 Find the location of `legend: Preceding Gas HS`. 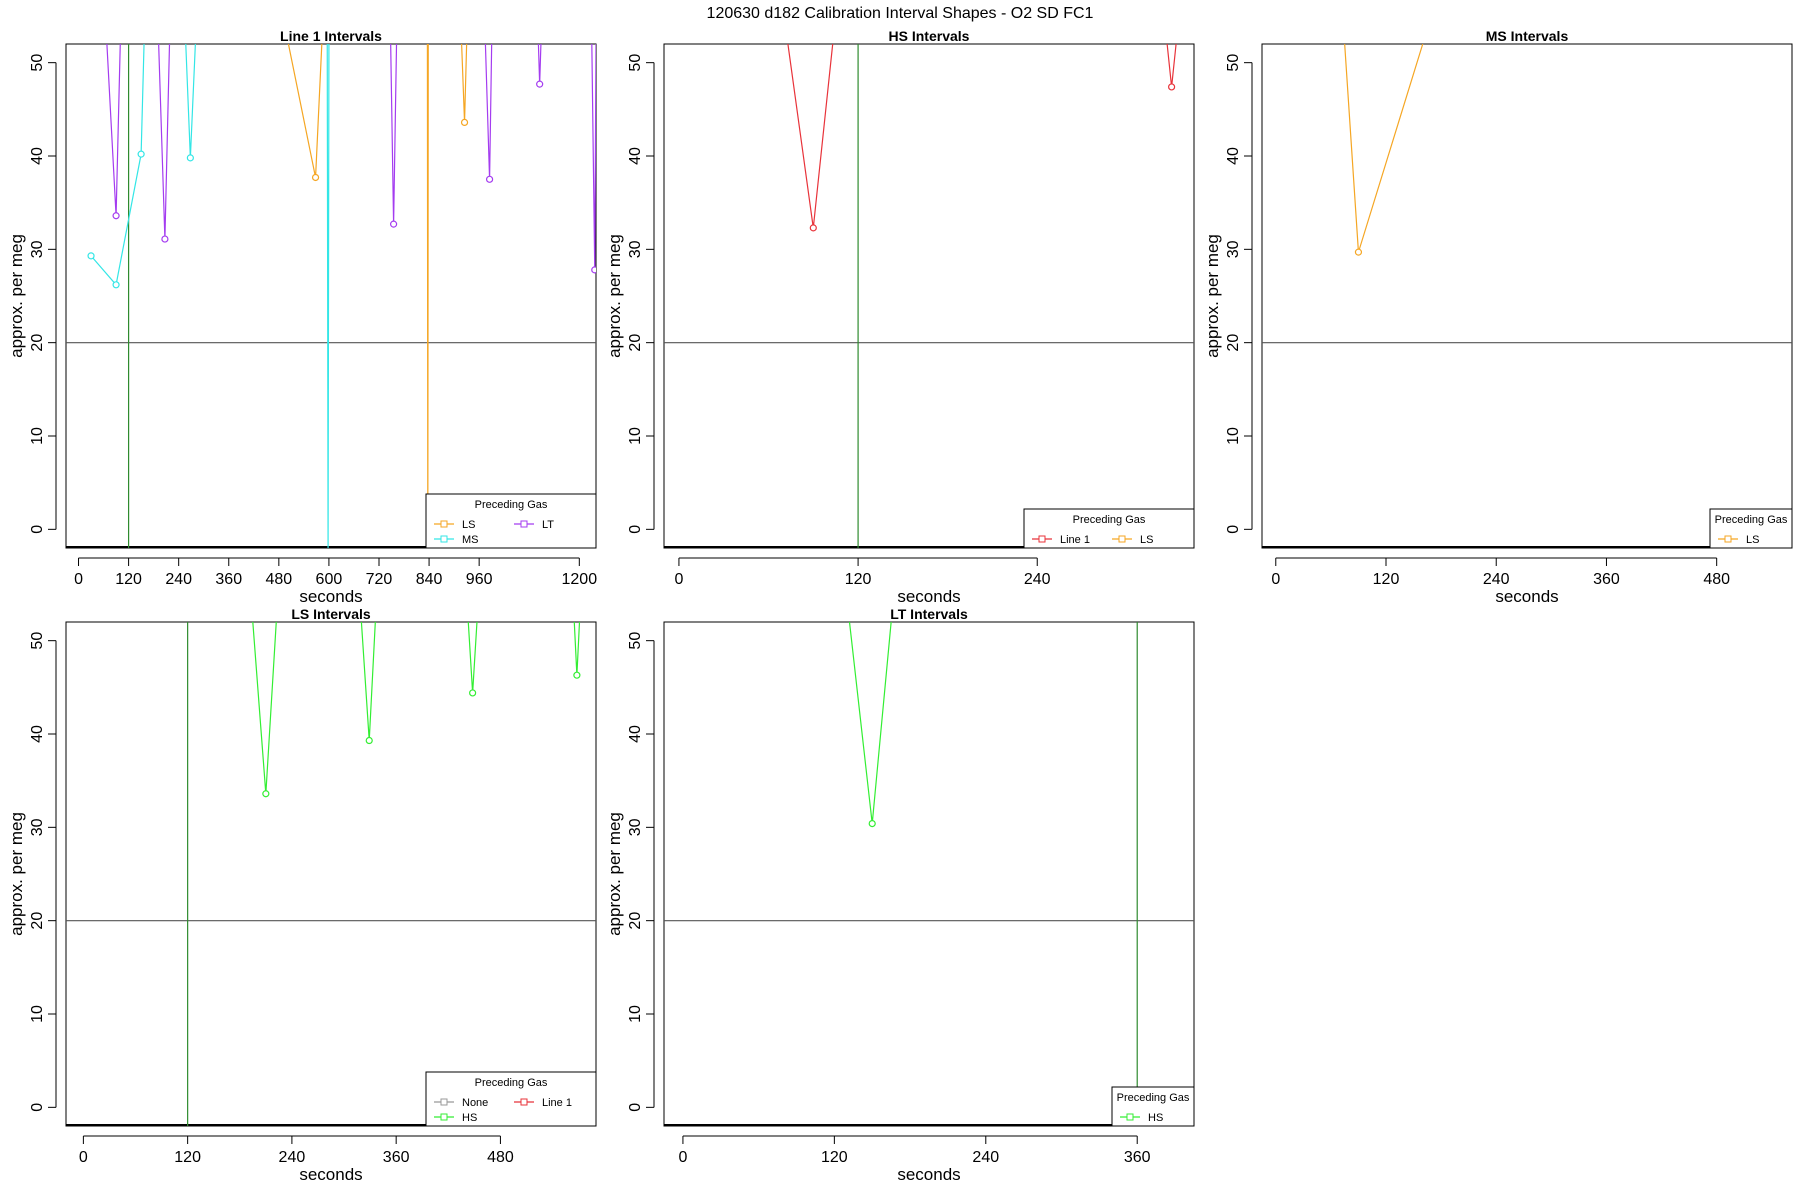

legend: Preceding Gas HS is located at coordinates (1153, 1106).